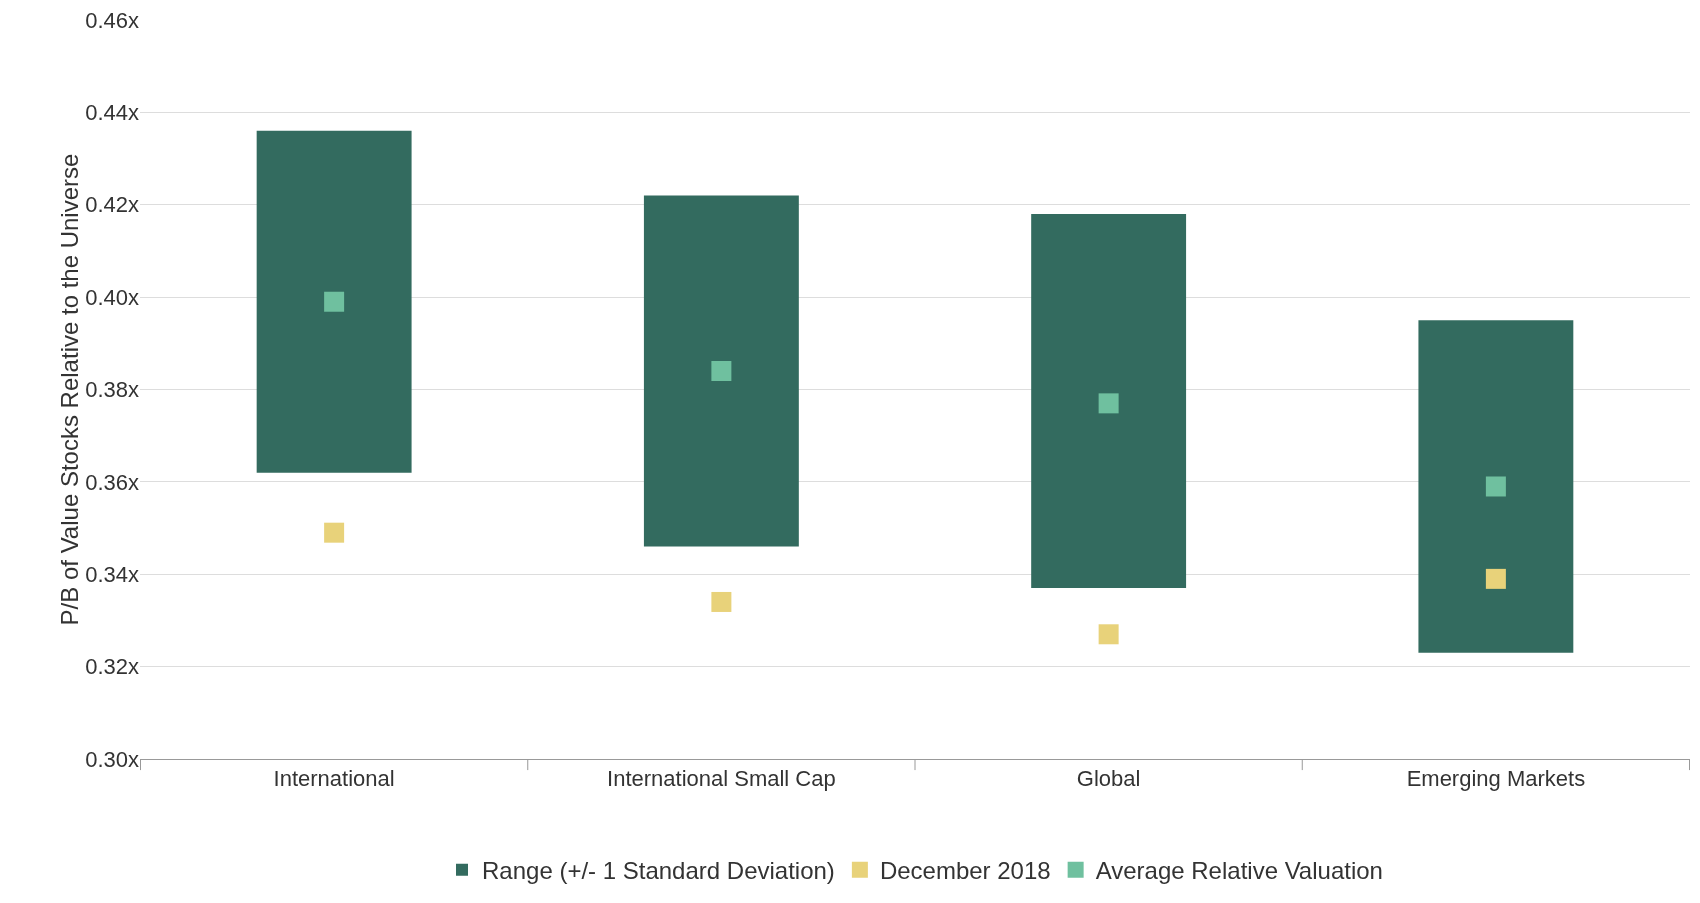 This screenshot has height=903, width=1700. I want to click on x-tick-label: Emerging Markets, so click(1496, 779).